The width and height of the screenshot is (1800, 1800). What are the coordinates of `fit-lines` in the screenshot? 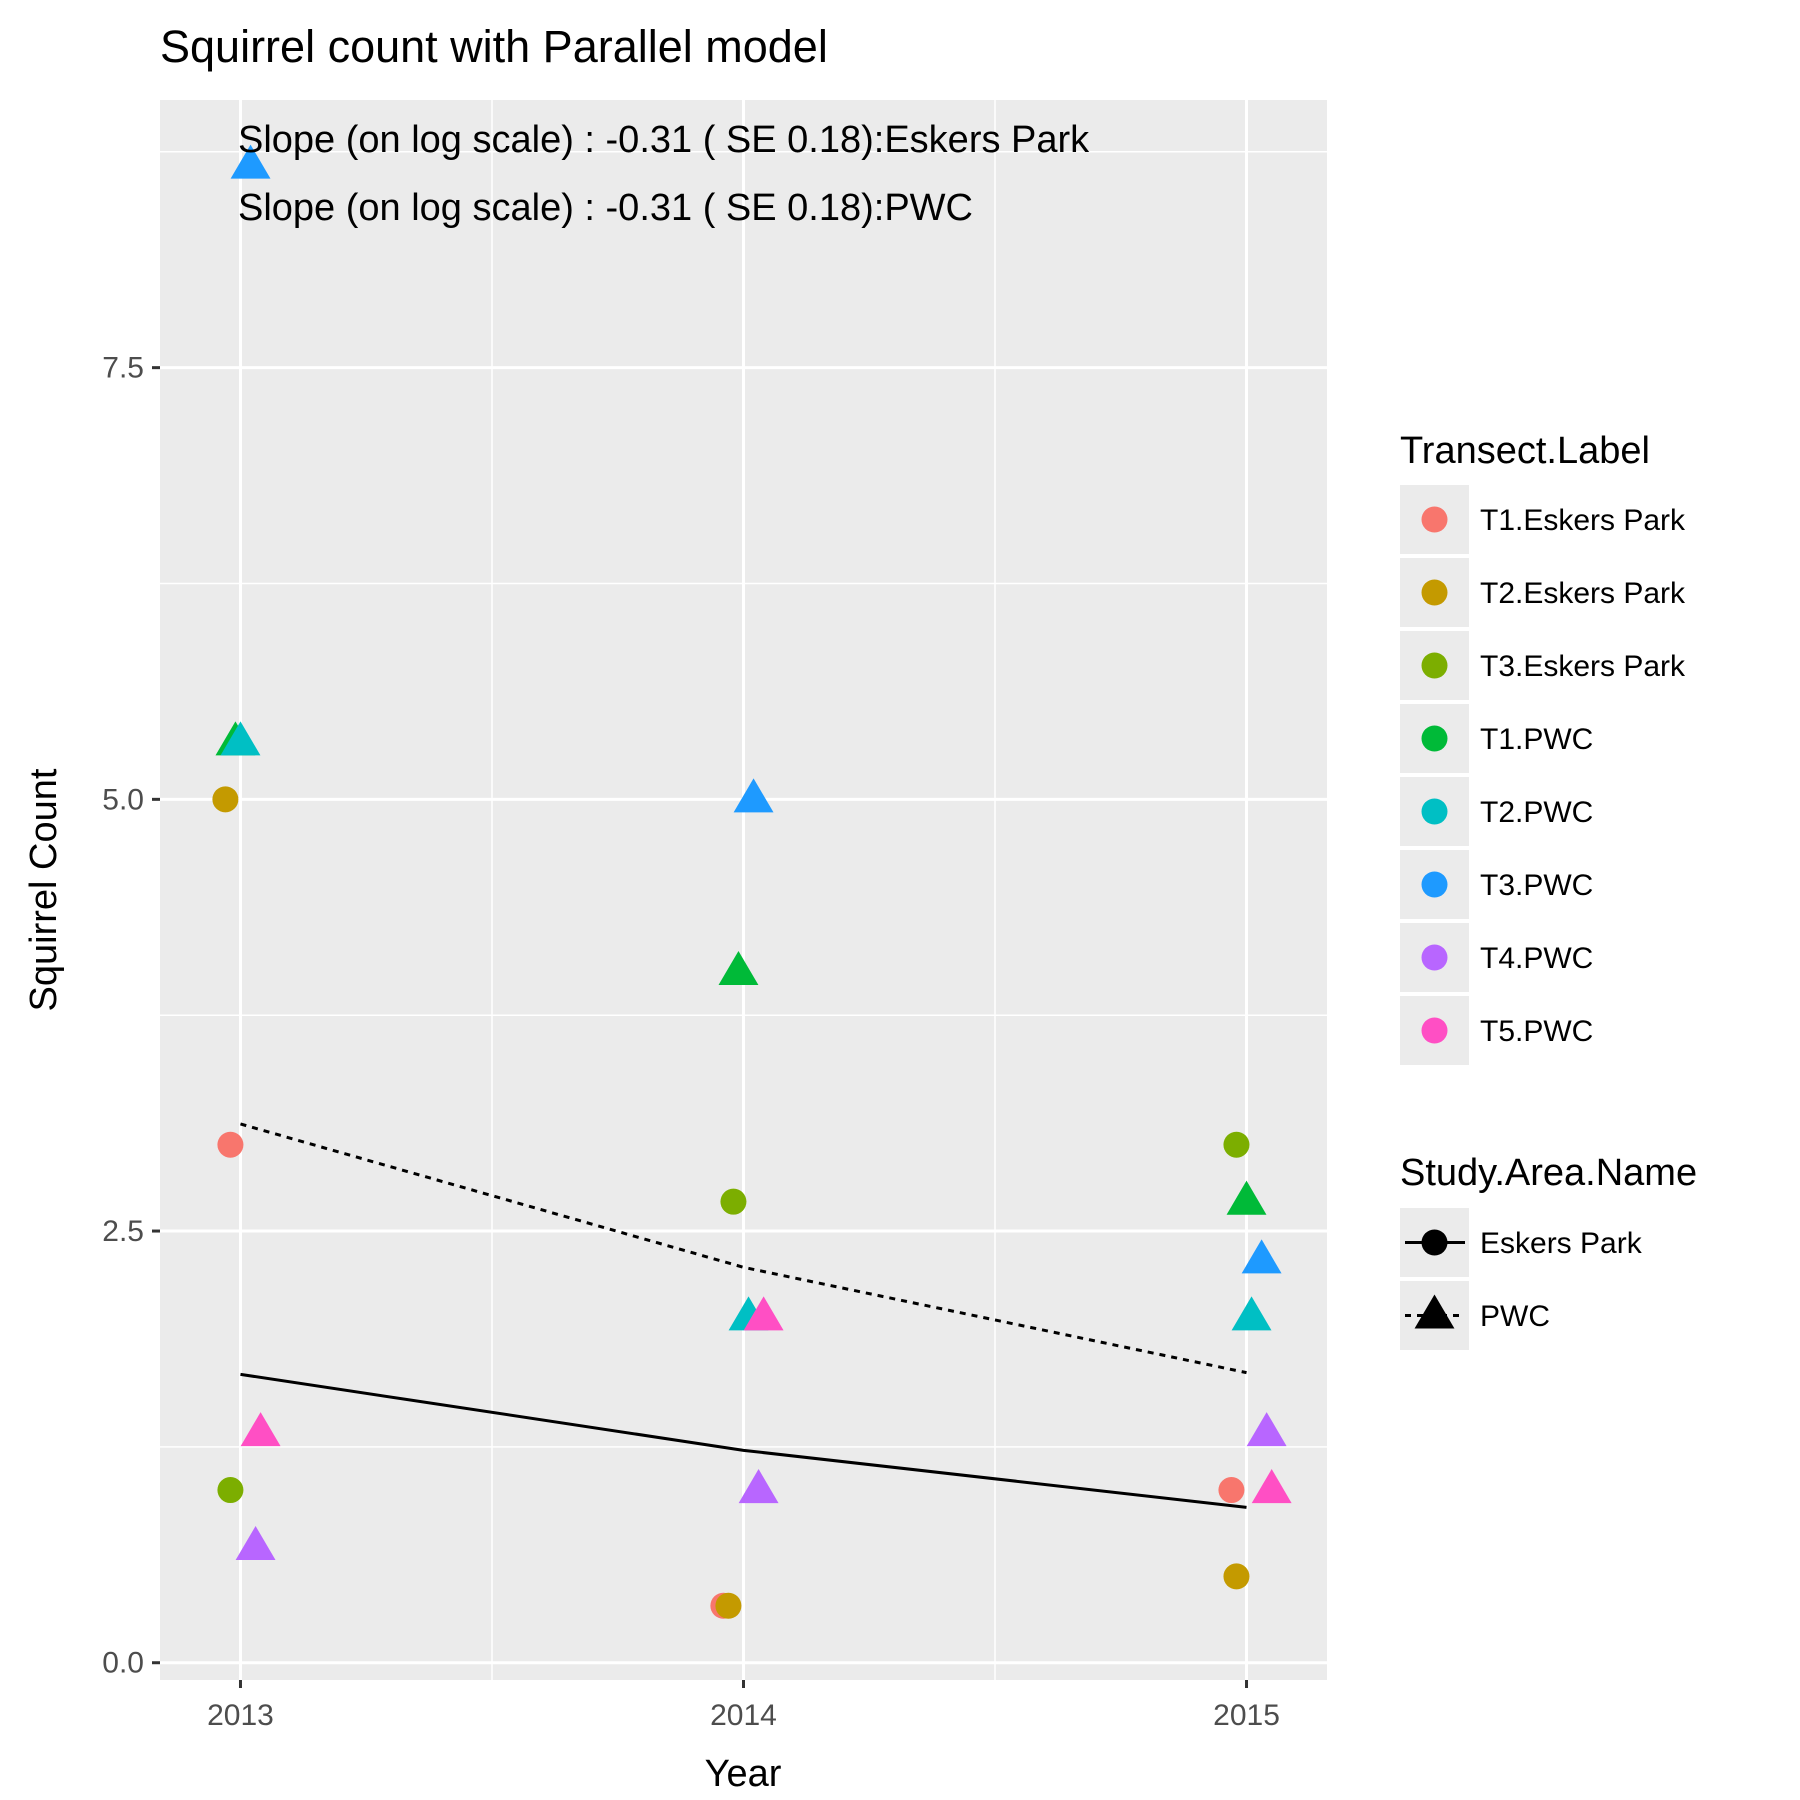 It's located at (743, 1315).